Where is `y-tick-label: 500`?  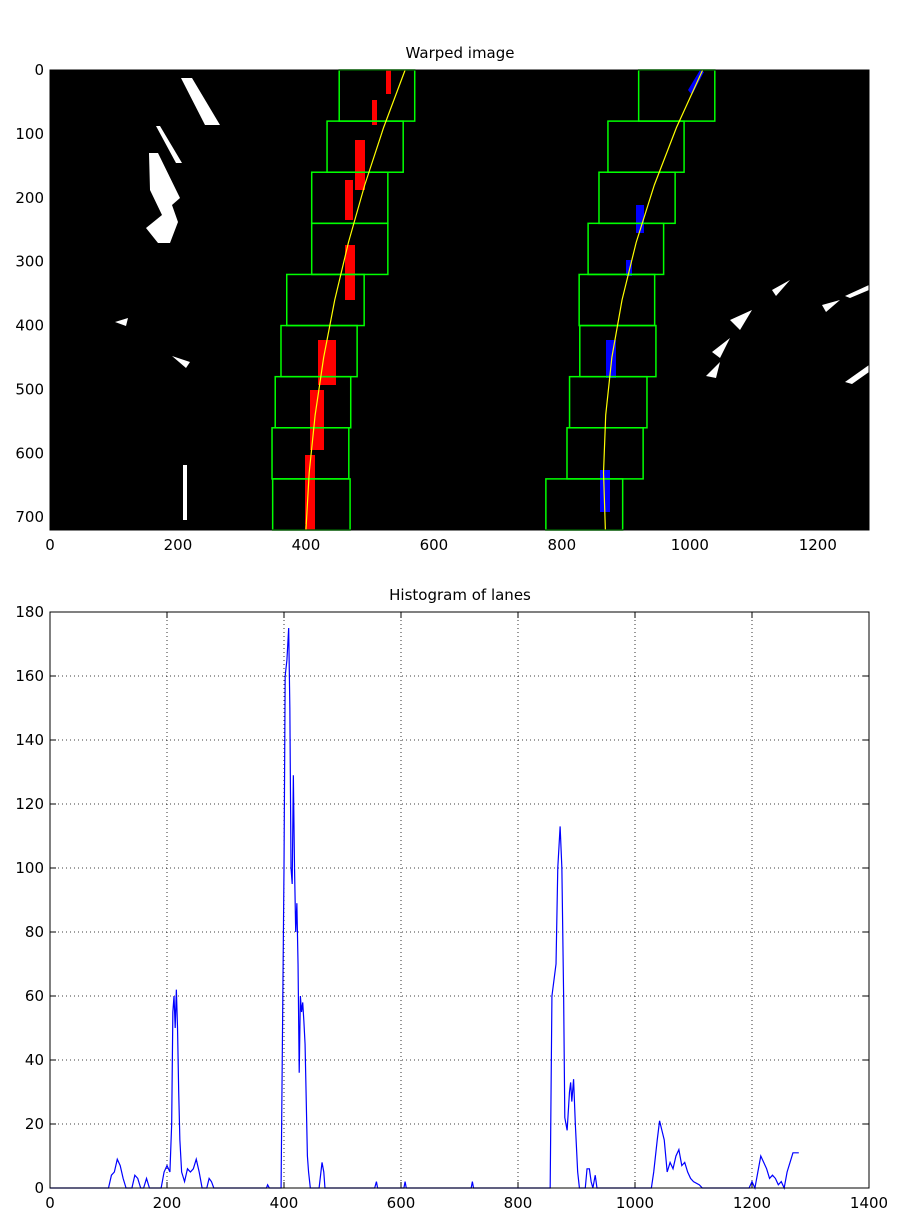
y-tick-label: 500 is located at coordinates (29, 389).